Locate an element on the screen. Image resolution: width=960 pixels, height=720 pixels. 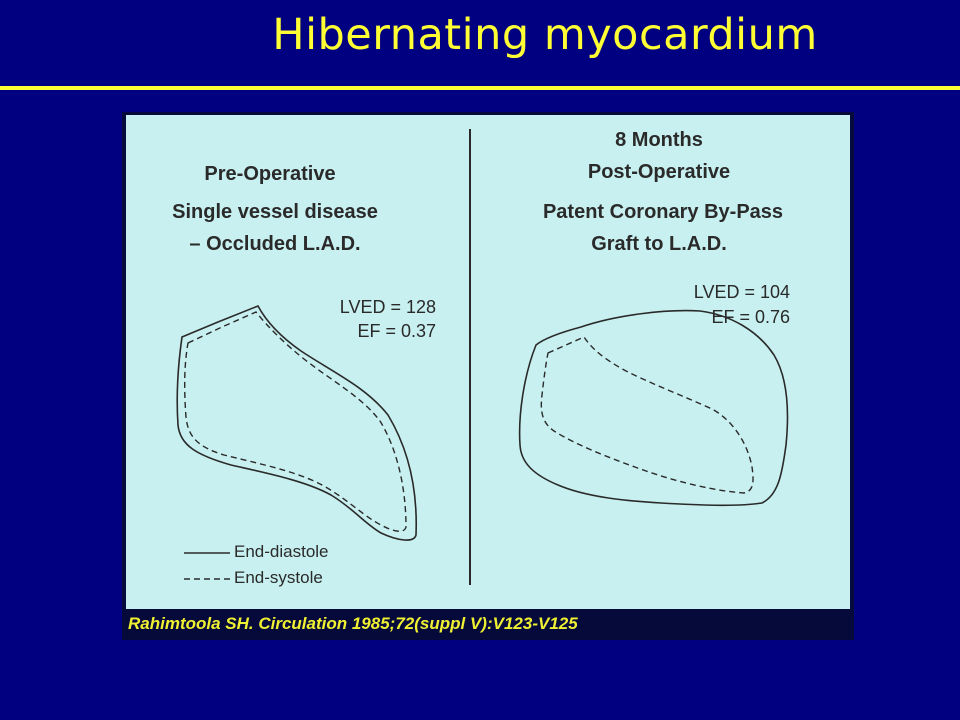
pre-op-ef: EF = 0.37 is located at coordinates (396, 331).